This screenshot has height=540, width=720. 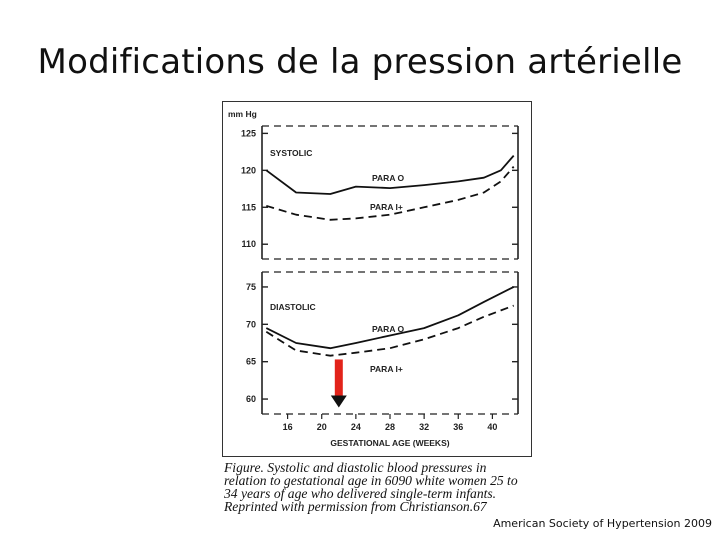 I want to click on x-tick-label: 24, so click(x=356, y=427).